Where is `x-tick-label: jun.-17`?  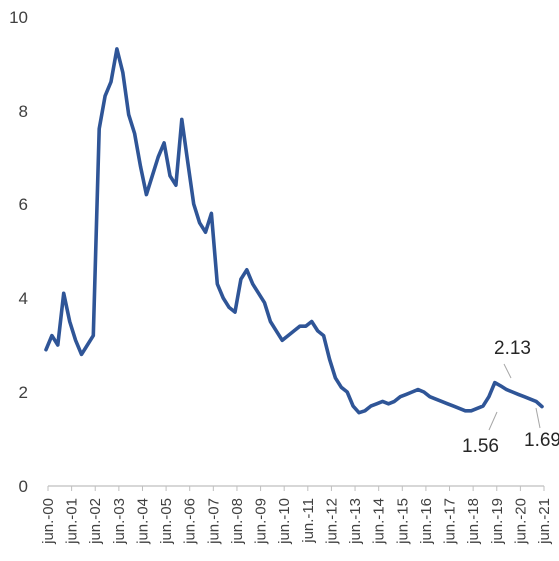
x-tick-label: jun.-17 is located at coordinates (450, 521).